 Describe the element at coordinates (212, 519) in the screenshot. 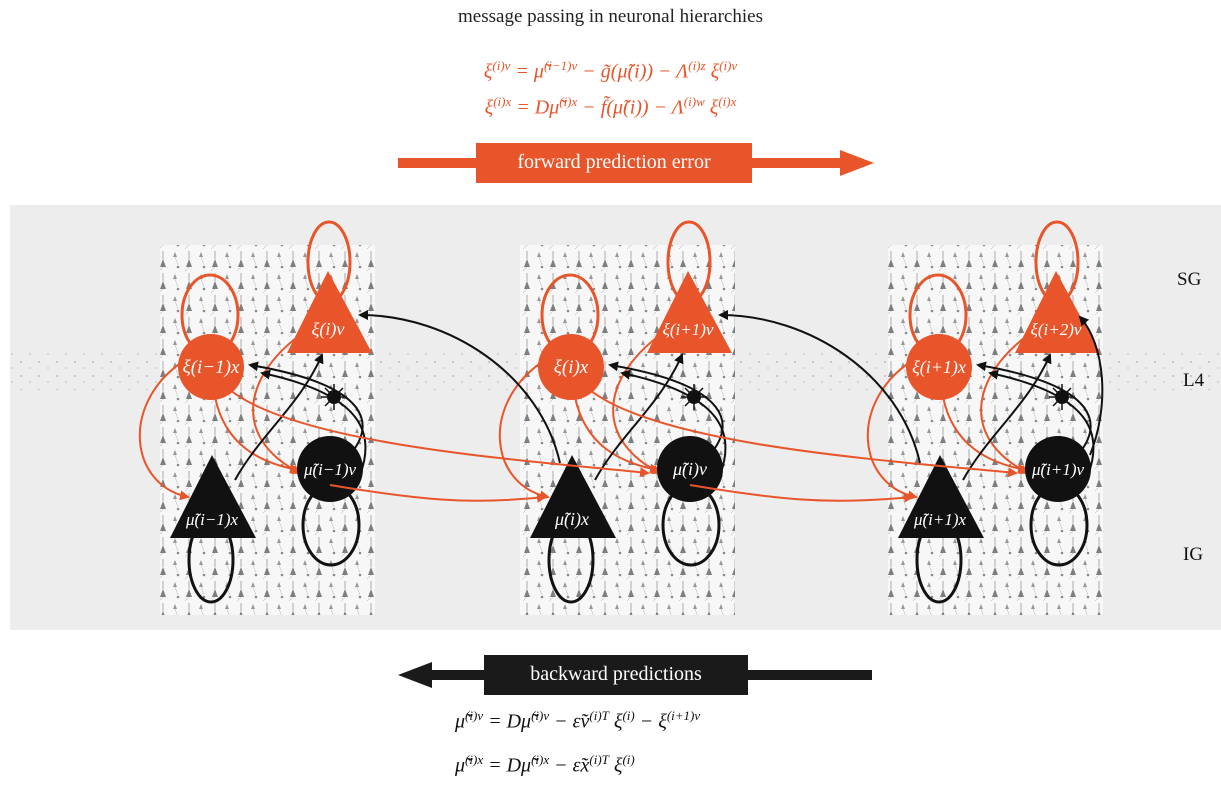

I see `node-label: μ̃(i−1)x` at that location.